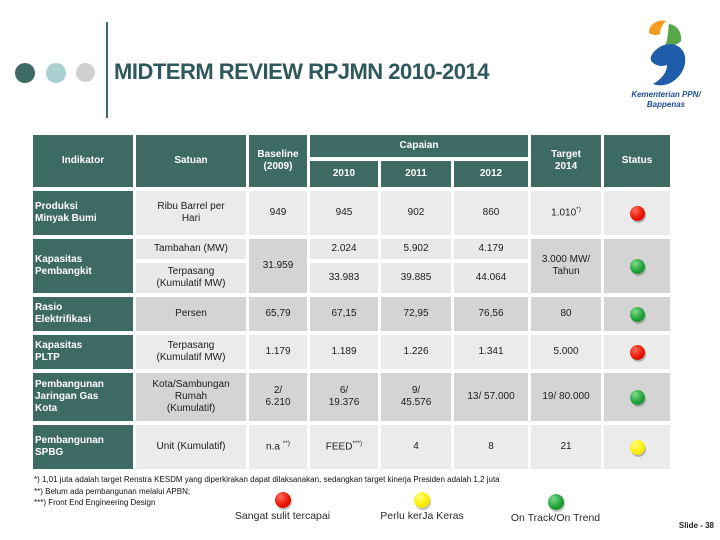  What do you see at coordinates (566, 314) in the screenshot?
I see `cell-target: 80` at bounding box center [566, 314].